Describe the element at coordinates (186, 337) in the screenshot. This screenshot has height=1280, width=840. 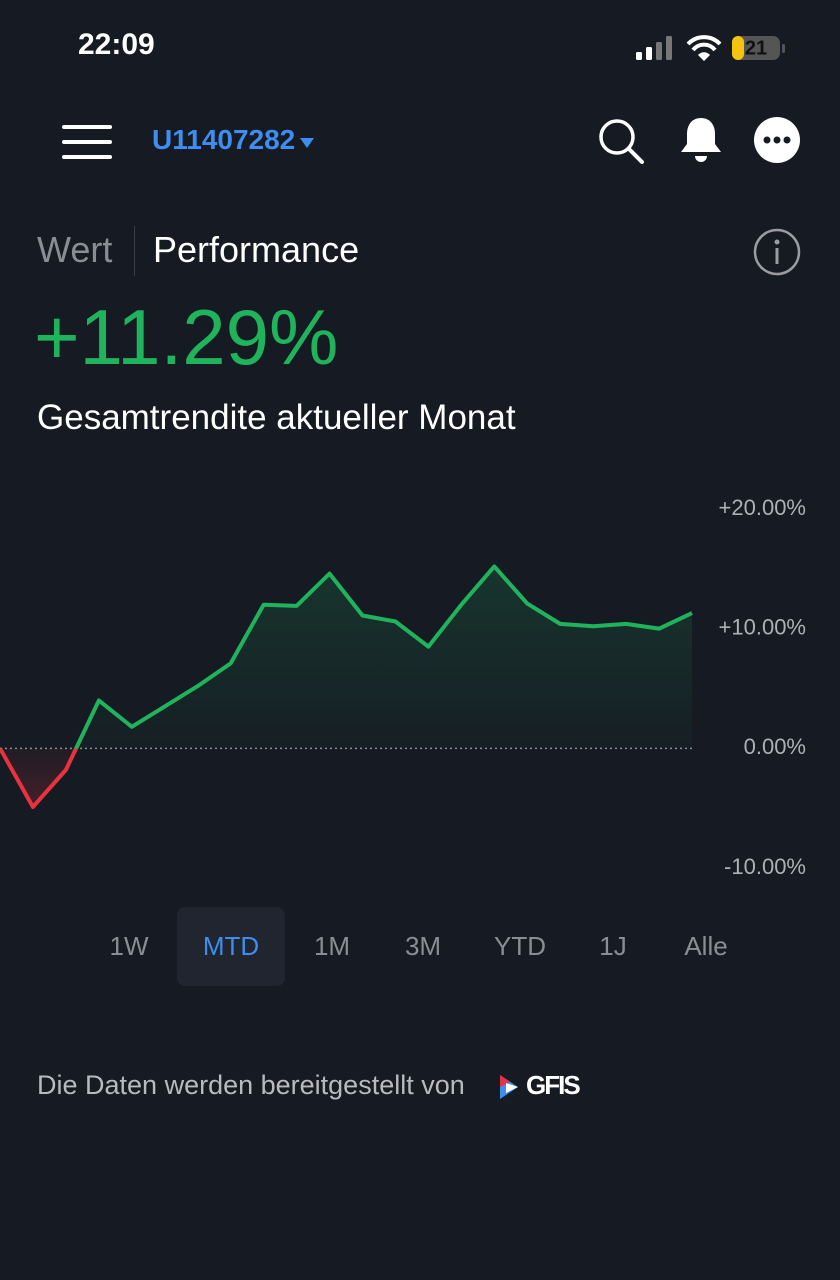
I see `performance-value: +11.29%` at that location.